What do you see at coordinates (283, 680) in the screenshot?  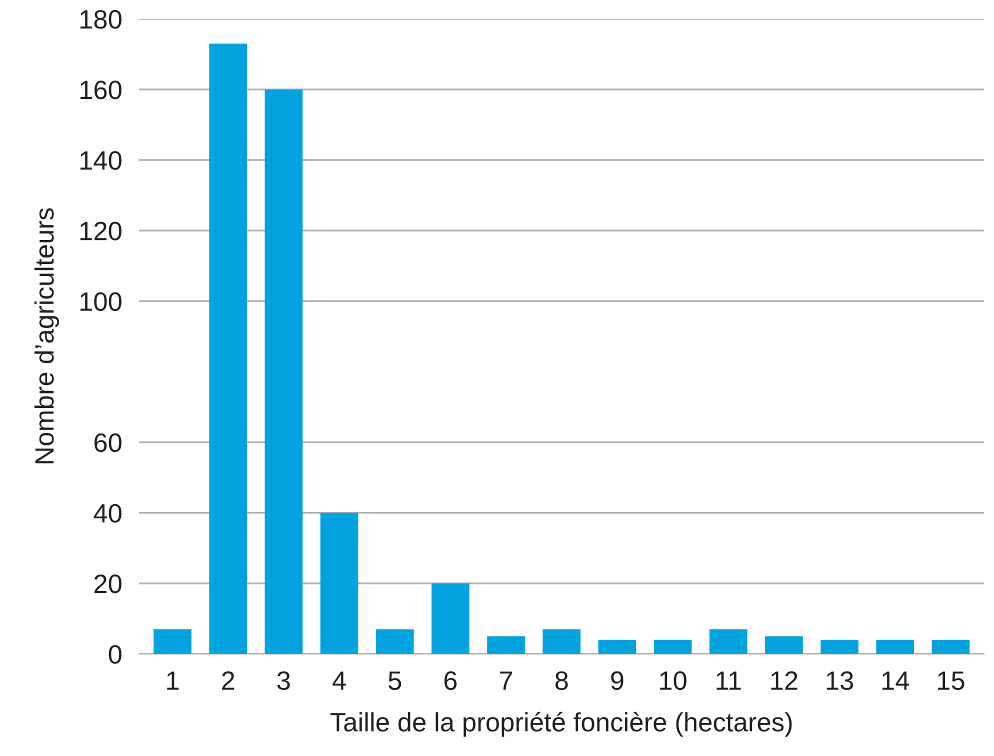 I see `x-tick-label: 3` at bounding box center [283, 680].